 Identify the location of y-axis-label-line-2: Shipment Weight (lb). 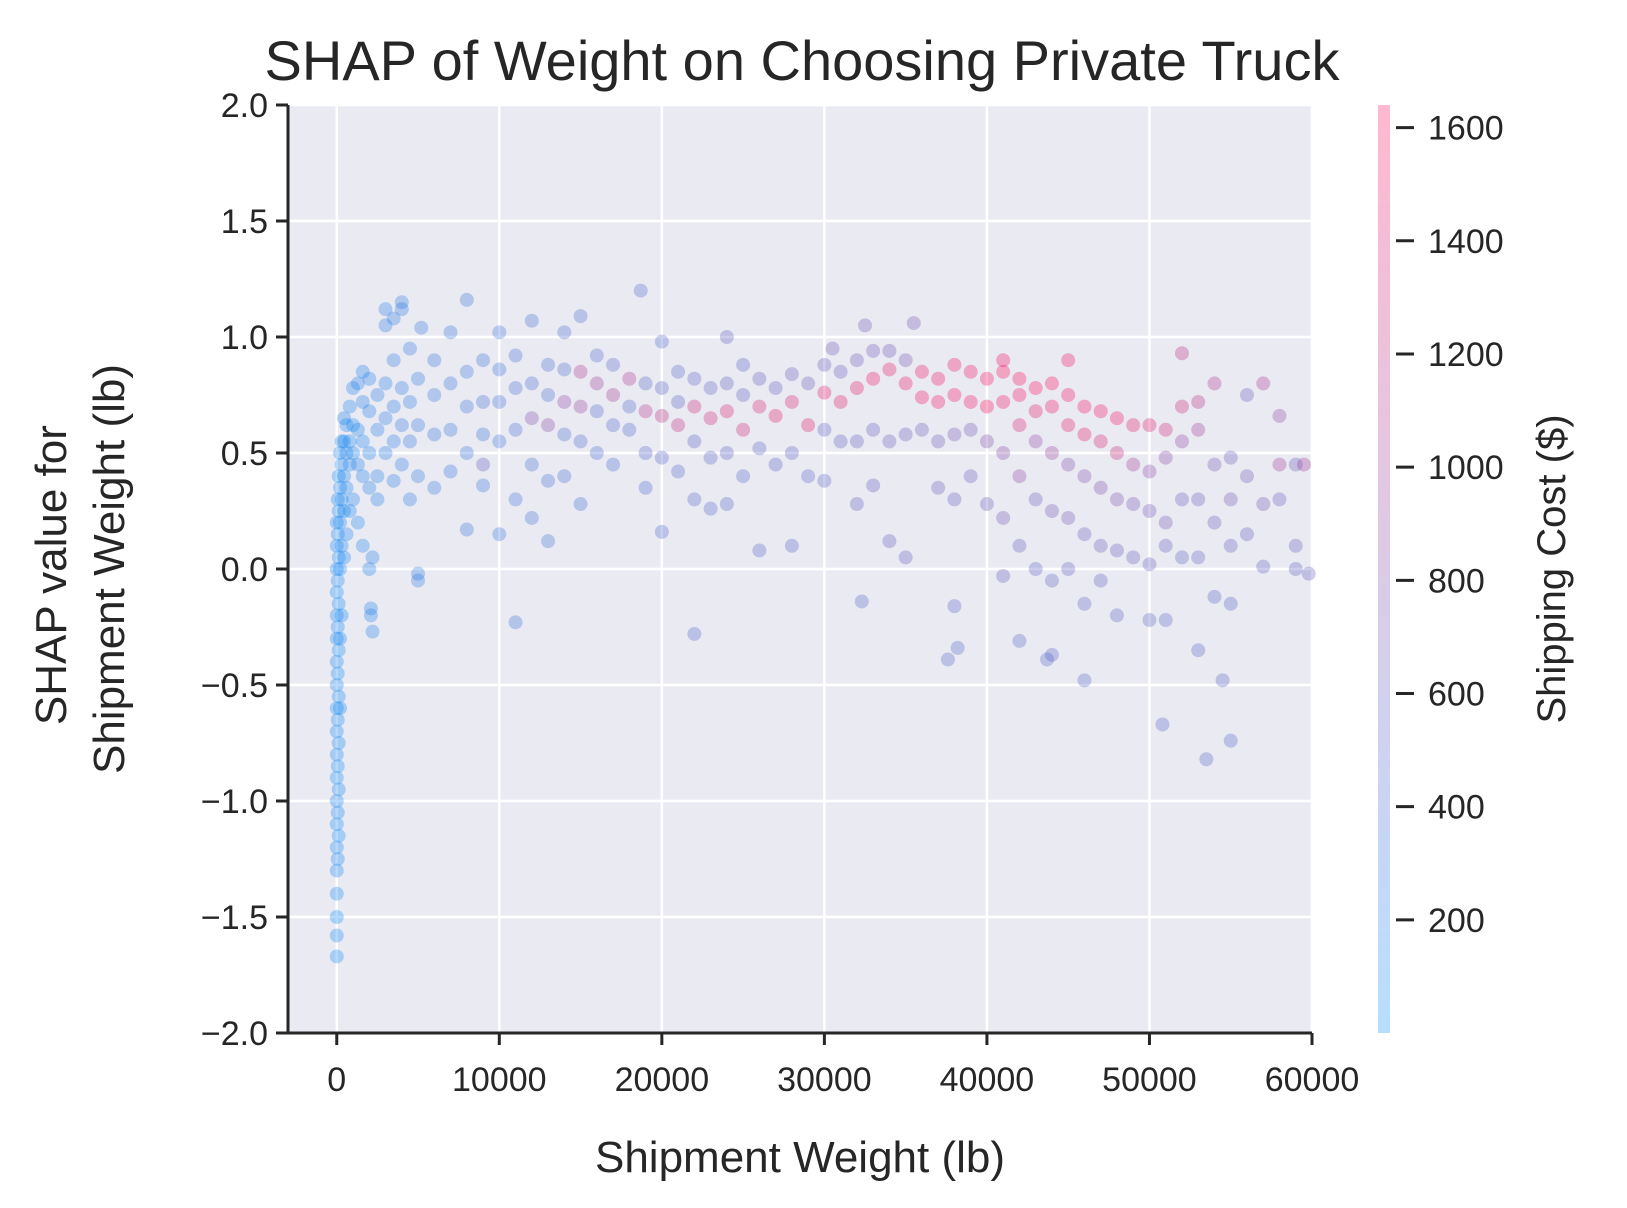
(109, 569).